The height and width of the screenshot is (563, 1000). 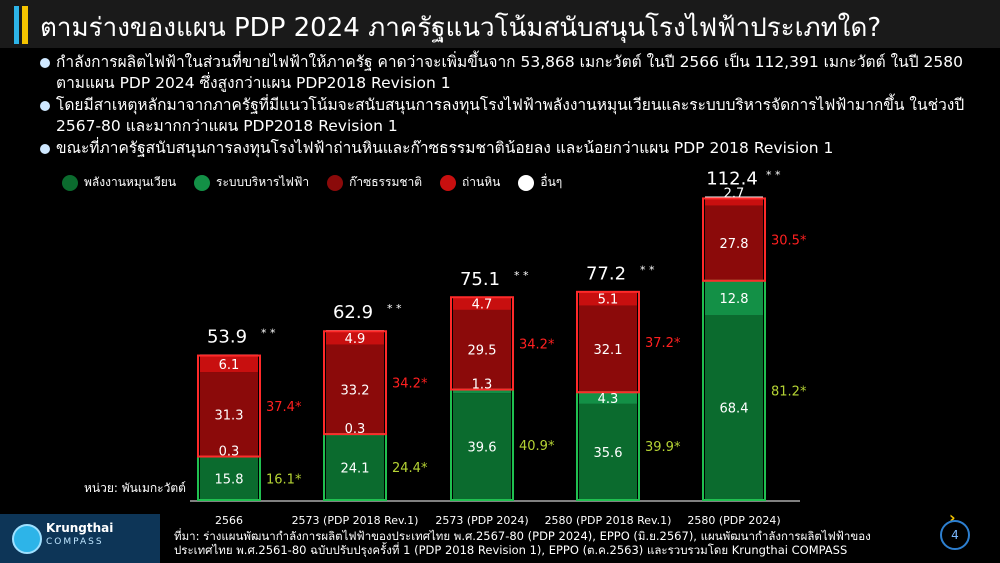 I want to click on title-accent-blue, so click(x=16, y=25).